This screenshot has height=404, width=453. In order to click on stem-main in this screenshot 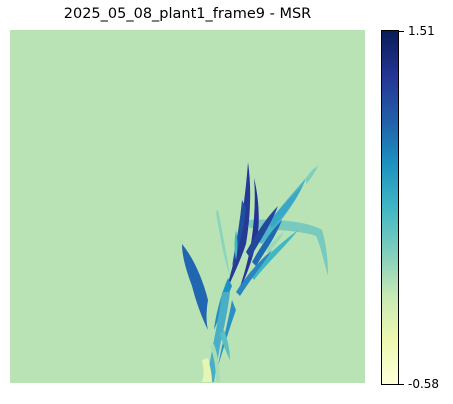, I will do `click(218, 337)`.